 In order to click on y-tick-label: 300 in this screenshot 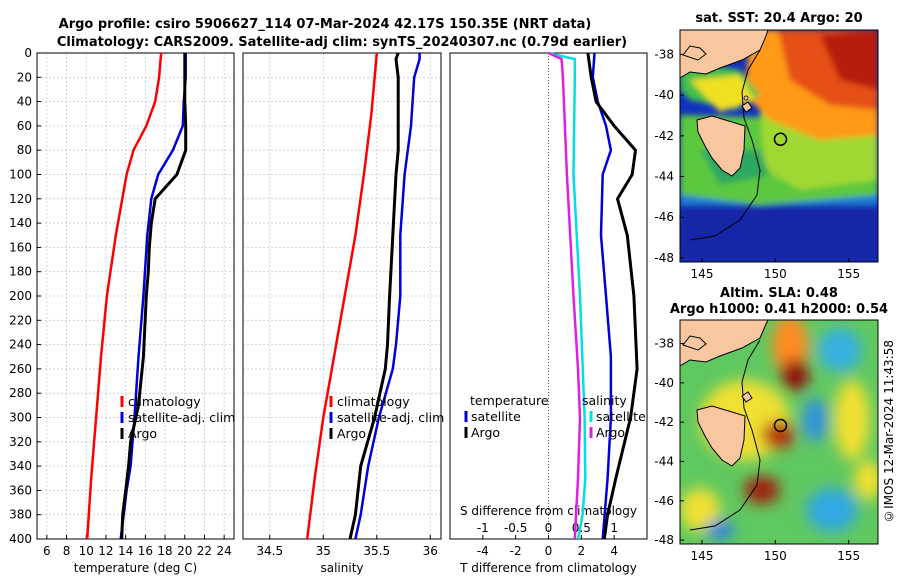, I will do `click(20, 418)`.